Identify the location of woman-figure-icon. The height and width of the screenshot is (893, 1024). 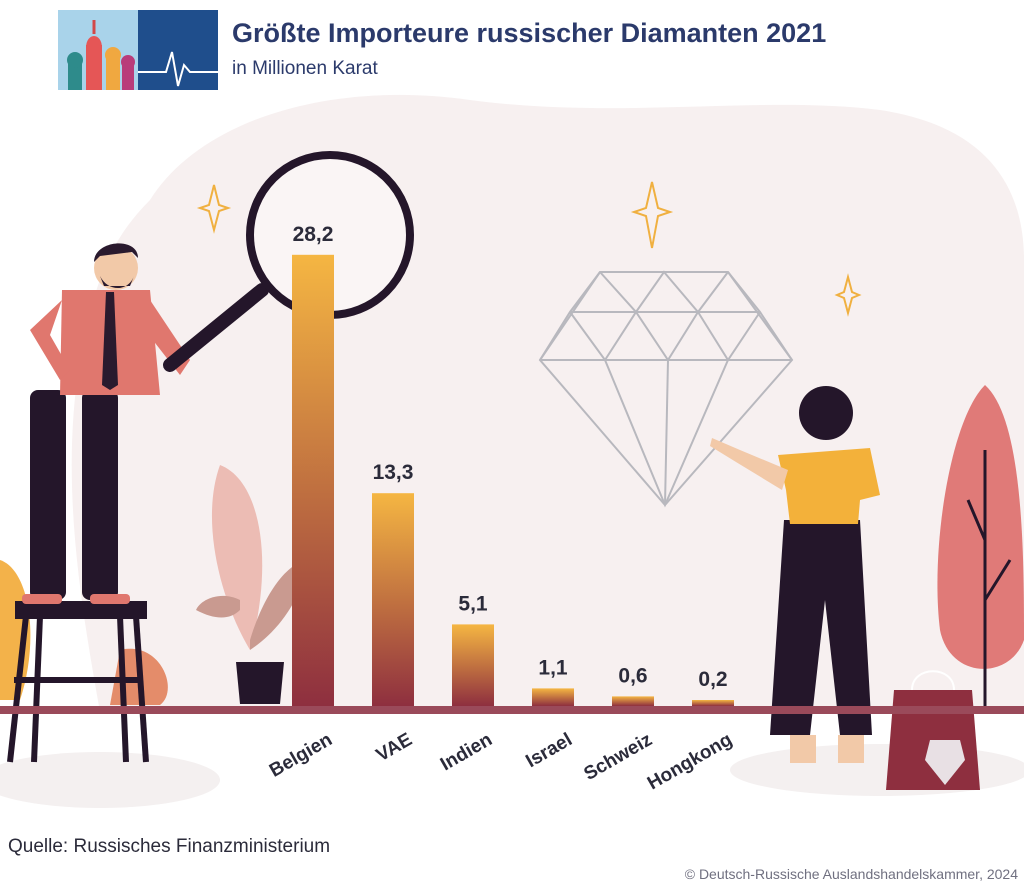
(795, 574).